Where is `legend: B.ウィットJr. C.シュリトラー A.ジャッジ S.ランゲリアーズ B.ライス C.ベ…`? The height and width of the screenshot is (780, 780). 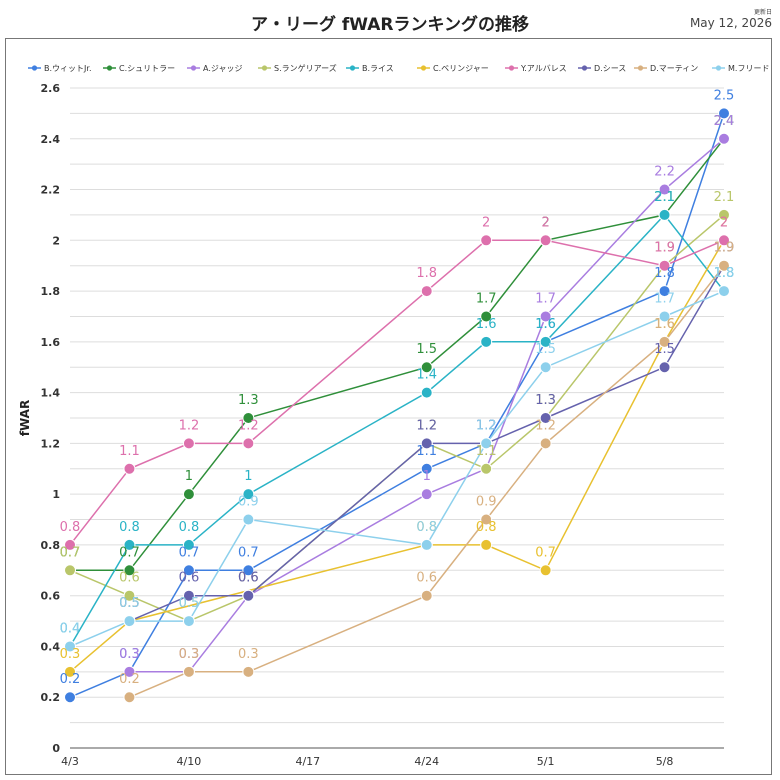 legend: B.ウィットJr. C.シュリトラー A.ジャッジ S.ランゲリアーズ B.ライス C.ベ… is located at coordinates (398, 68).